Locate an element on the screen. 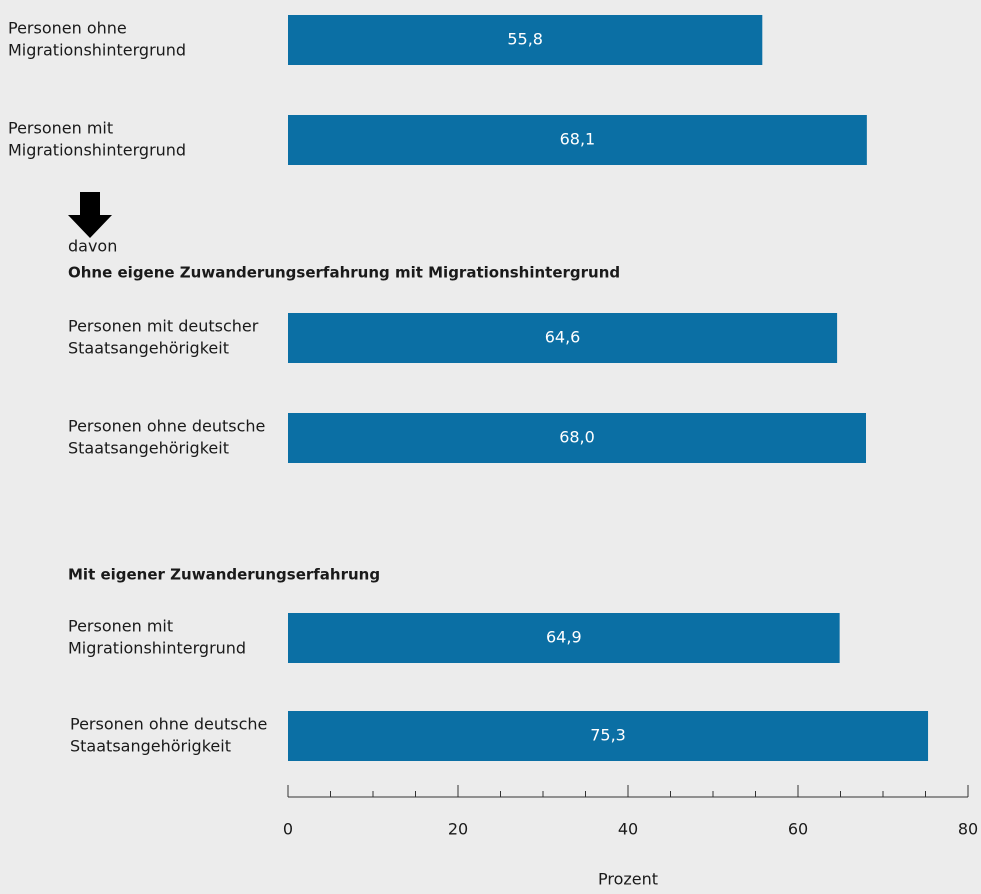  bar-value-label: 64,9 is located at coordinates (564, 637).